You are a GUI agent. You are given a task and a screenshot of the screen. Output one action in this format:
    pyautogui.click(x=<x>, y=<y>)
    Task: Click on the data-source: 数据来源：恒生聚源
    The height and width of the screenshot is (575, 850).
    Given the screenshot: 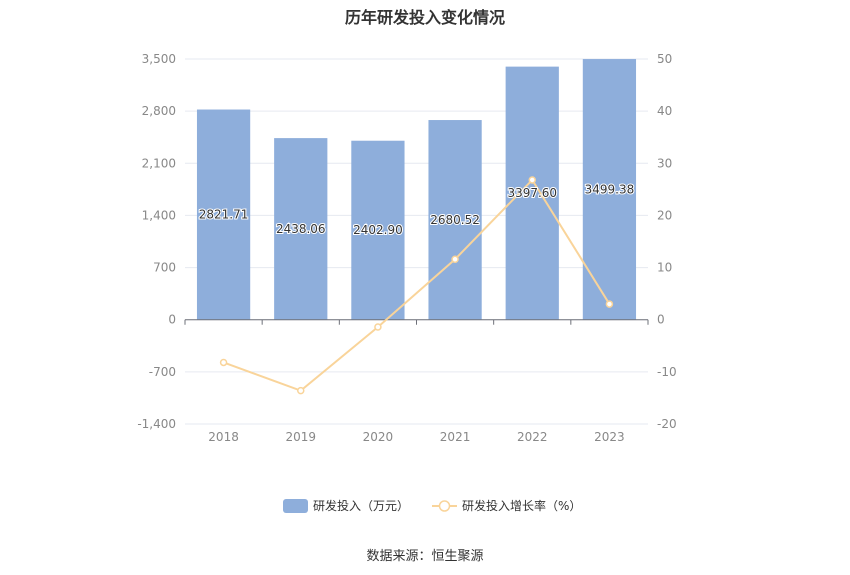 What is the action you would take?
    pyautogui.click(x=425, y=556)
    